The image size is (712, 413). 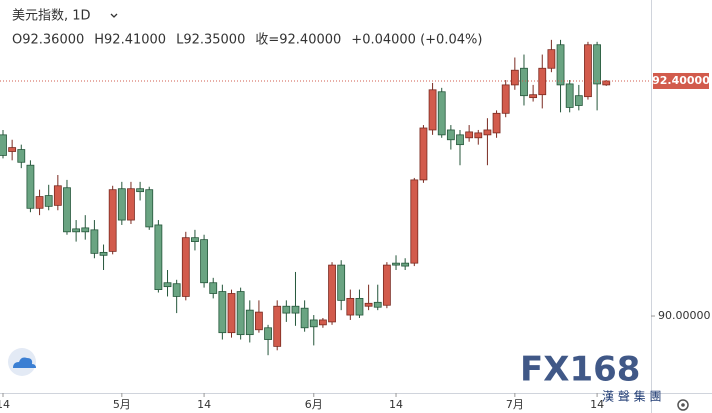 What do you see at coordinates (210, 40) in the screenshot?
I see `ohlc-legend-item: L92.35000` at bounding box center [210, 40].